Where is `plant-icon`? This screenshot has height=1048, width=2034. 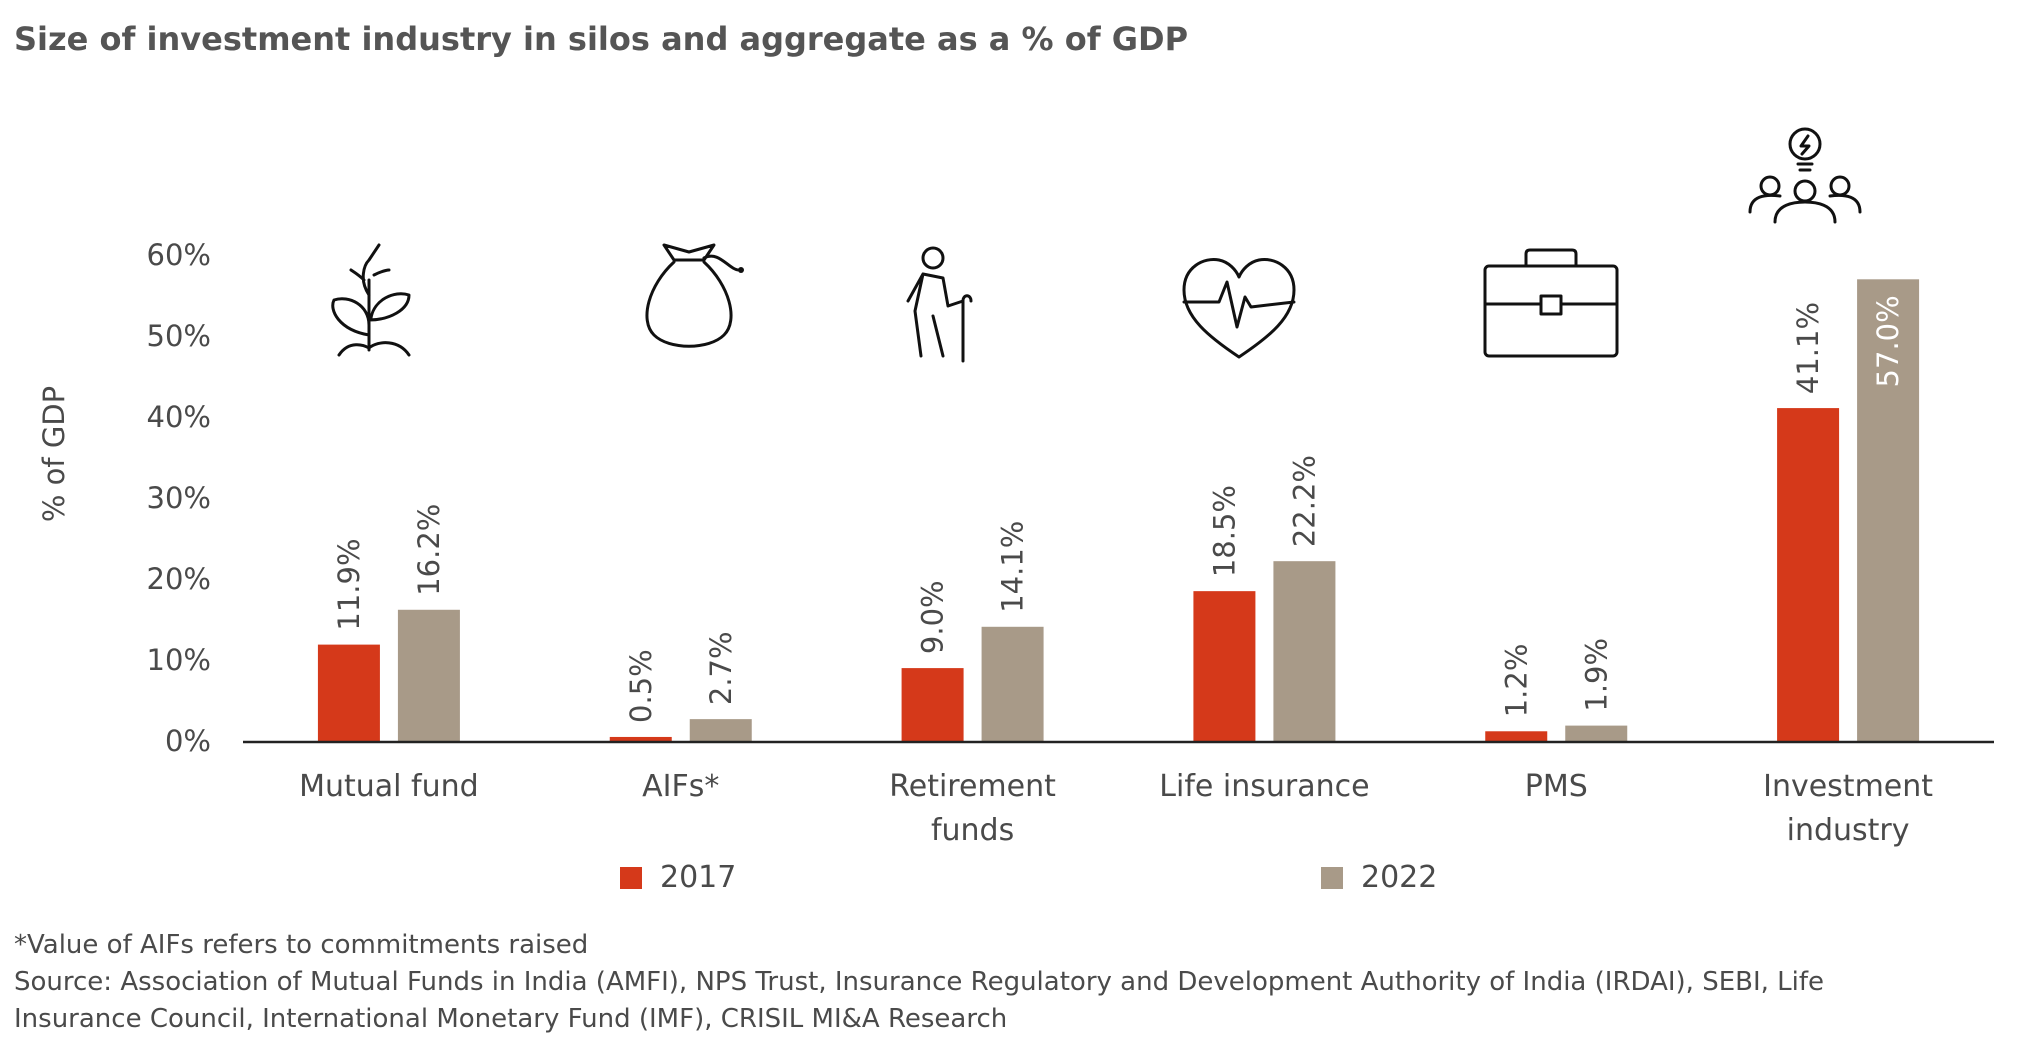 plant-icon is located at coordinates (371, 300).